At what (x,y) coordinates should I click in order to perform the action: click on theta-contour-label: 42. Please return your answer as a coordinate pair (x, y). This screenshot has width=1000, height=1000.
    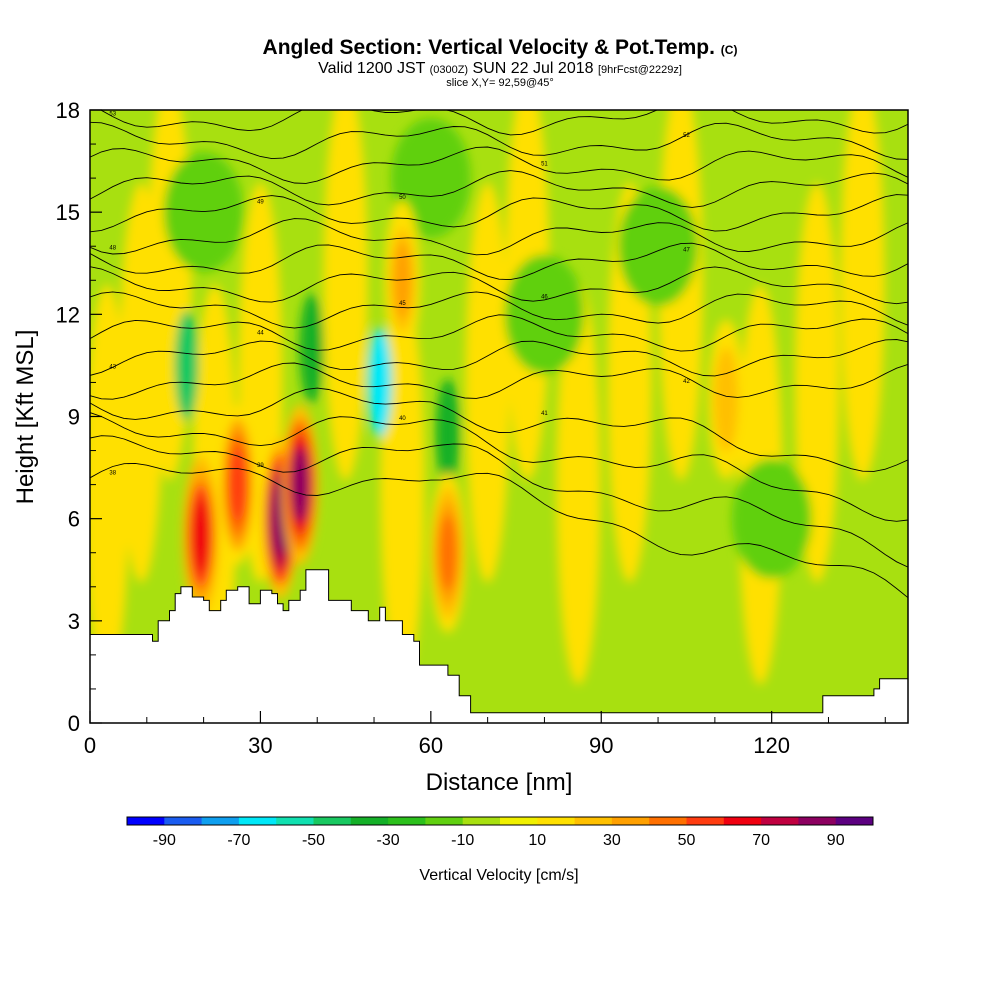
    Looking at the image, I should click on (686, 382).